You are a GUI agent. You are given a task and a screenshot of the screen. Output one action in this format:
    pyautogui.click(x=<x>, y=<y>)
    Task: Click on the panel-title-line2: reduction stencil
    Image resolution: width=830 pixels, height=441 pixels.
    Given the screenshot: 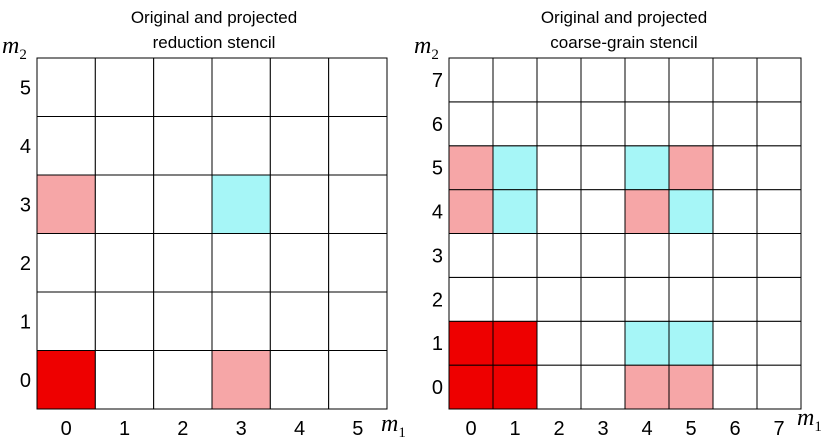 What is the action you would take?
    pyautogui.click(x=214, y=42)
    